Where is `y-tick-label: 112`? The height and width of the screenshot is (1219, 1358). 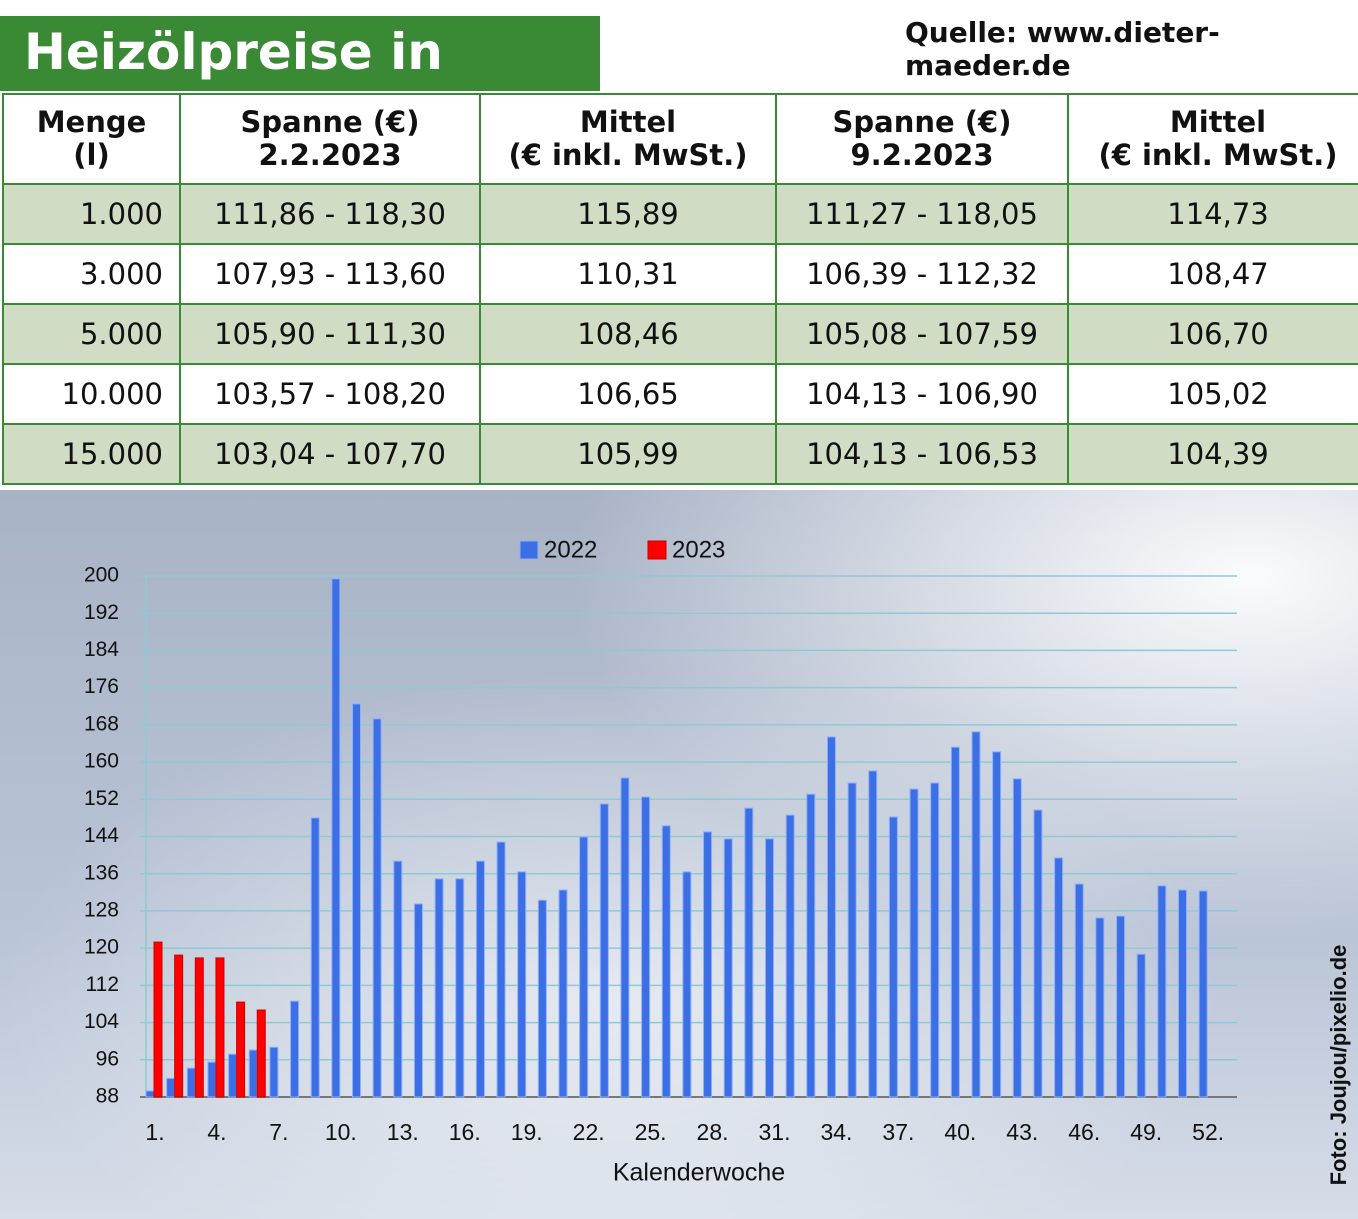 y-tick-label: 112 is located at coordinates (102, 984).